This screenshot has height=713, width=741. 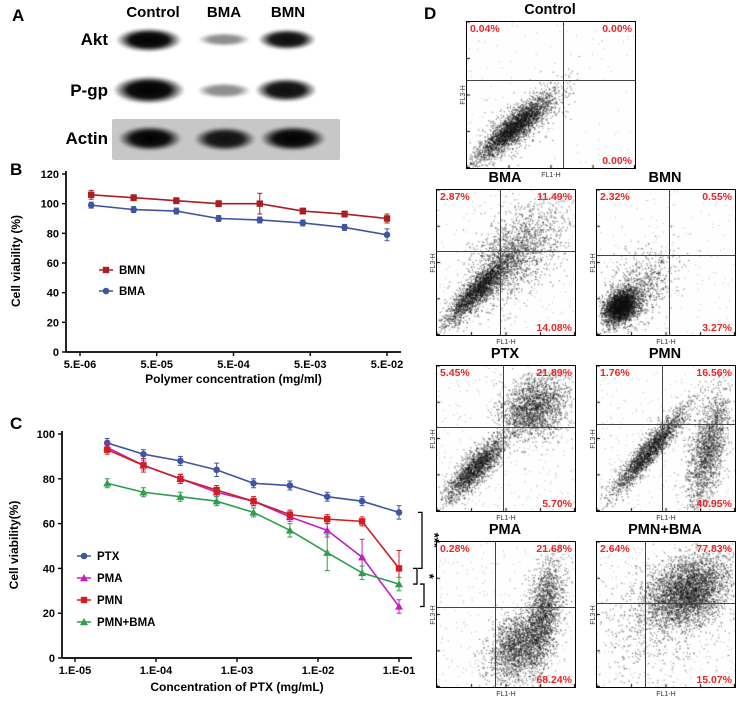 I want to click on quadrant-pct-upper-right: 77.83%, so click(x=714, y=549).